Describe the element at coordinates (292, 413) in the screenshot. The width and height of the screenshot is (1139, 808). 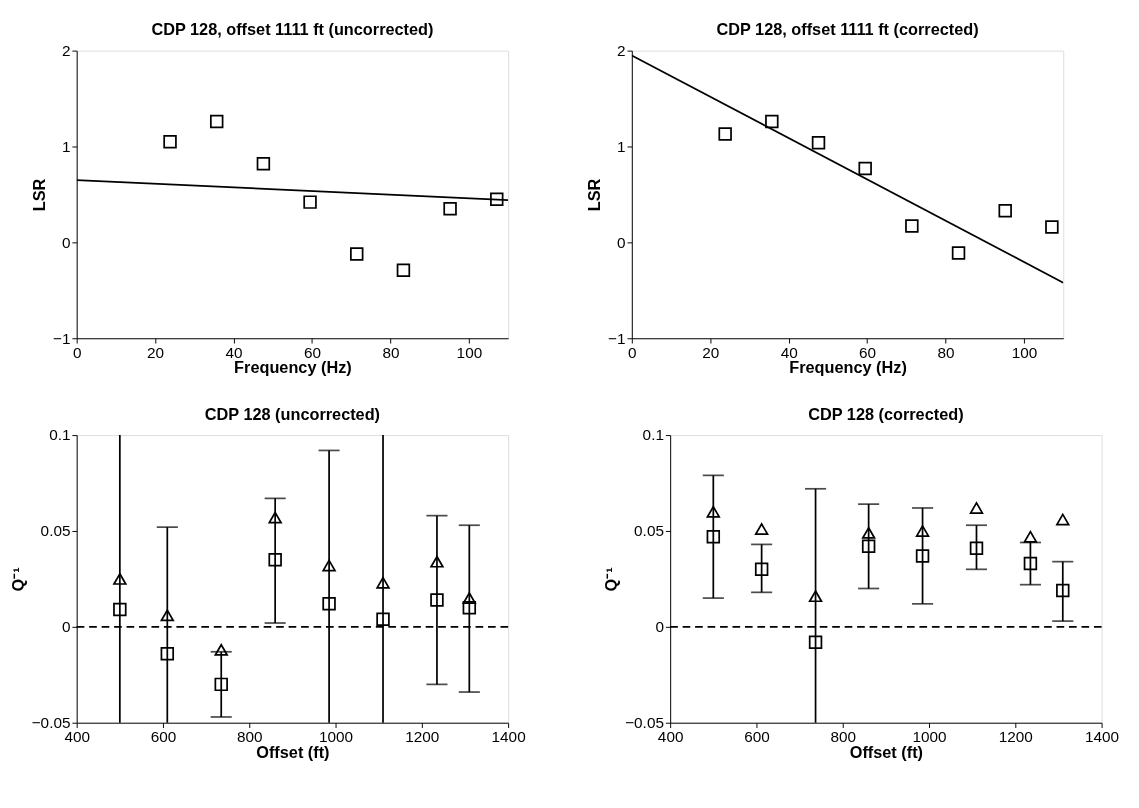
I see `chart-title: CDP 128 (uncorrected)` at that location.